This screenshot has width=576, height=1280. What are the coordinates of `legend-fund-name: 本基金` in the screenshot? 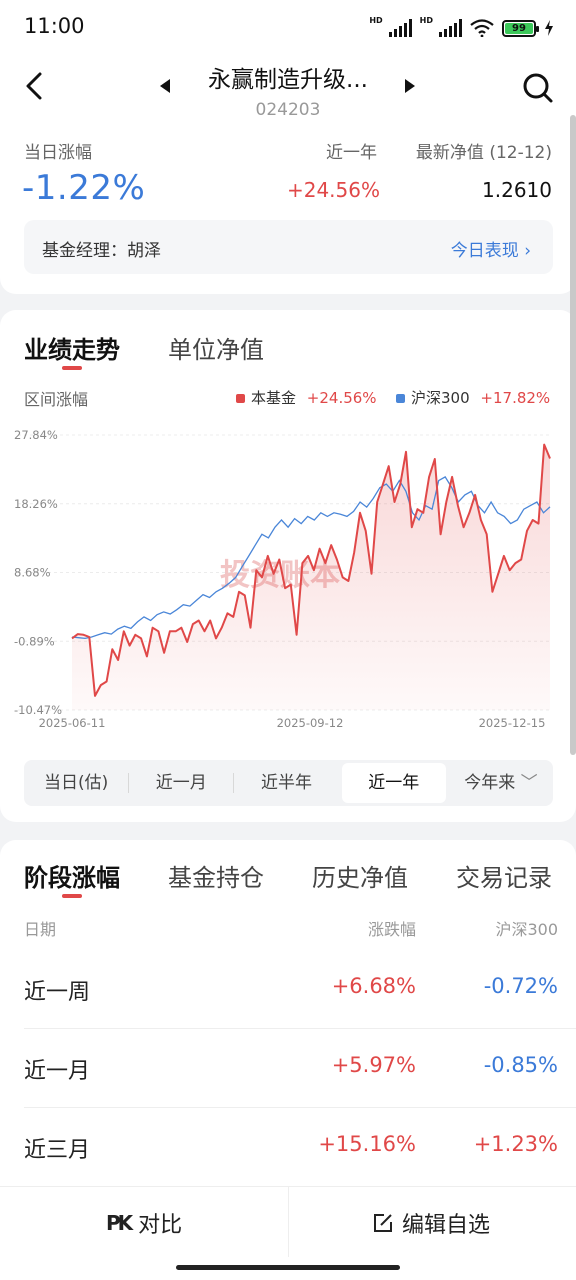 It's located at (274, 398).